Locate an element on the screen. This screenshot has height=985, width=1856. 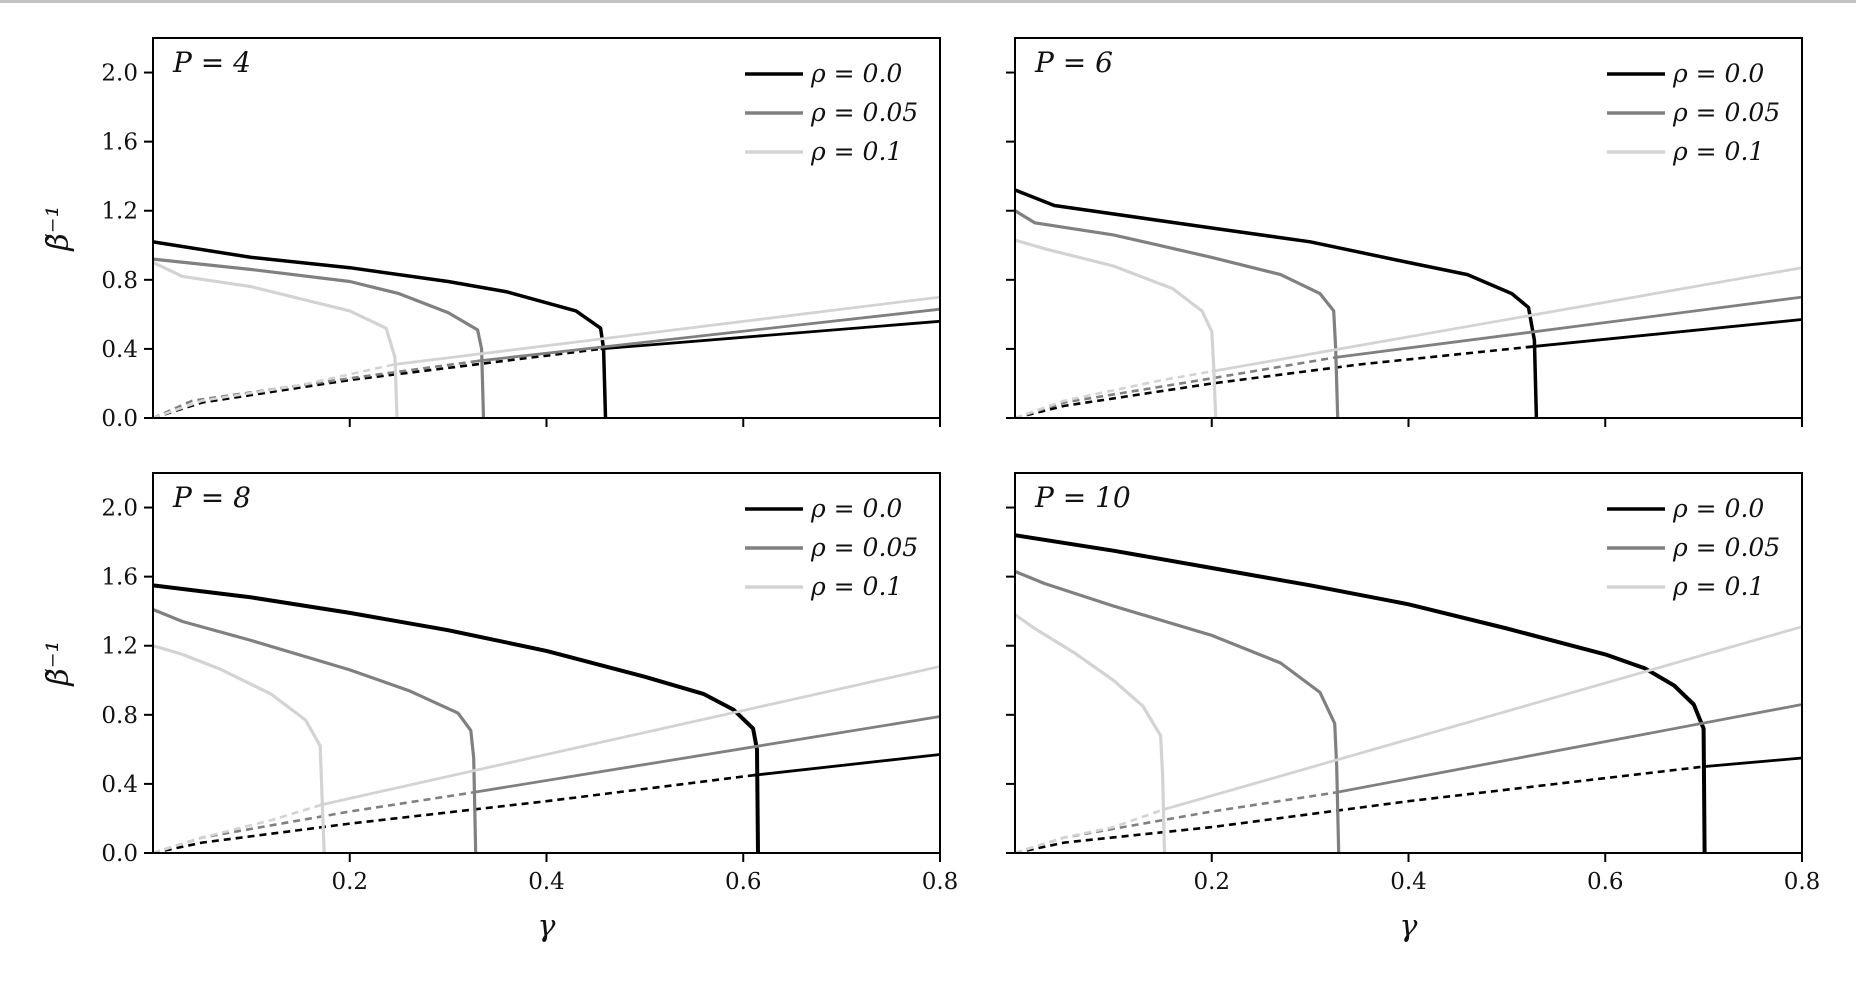
top-border is located at coordinates (928, 1).